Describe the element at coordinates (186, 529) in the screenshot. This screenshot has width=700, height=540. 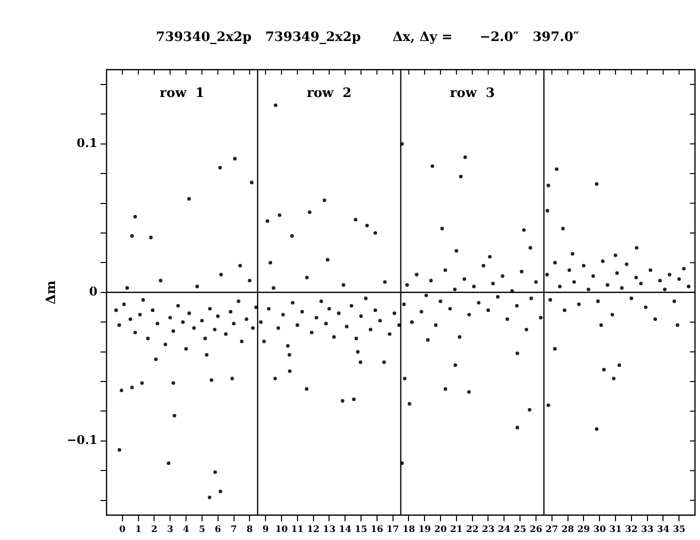
I see `x-tick-label: 4` at that location.